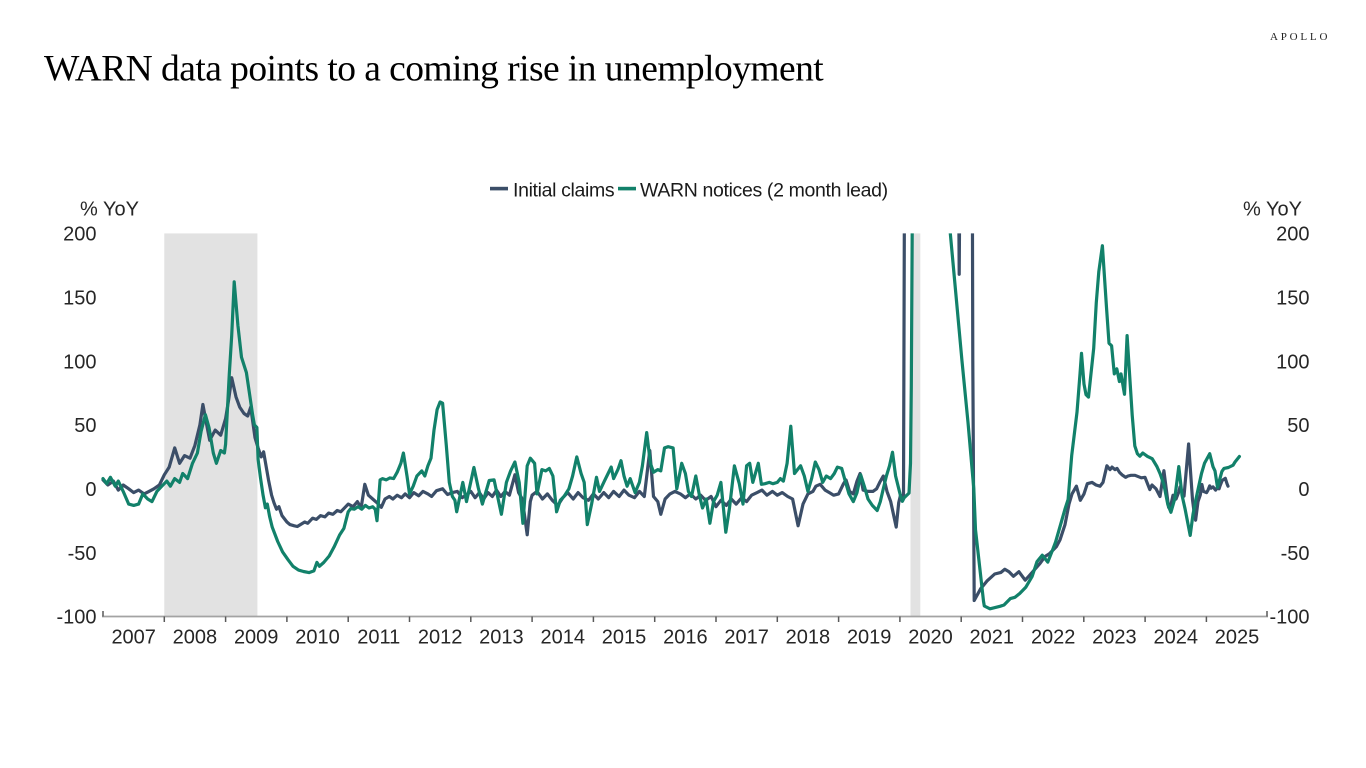 This screenshot has width=1366, height=768. What do you see at coordinates (992, 638) in the screenshot?
I see `svg-text: 2021` at bounding box center [992, 638].